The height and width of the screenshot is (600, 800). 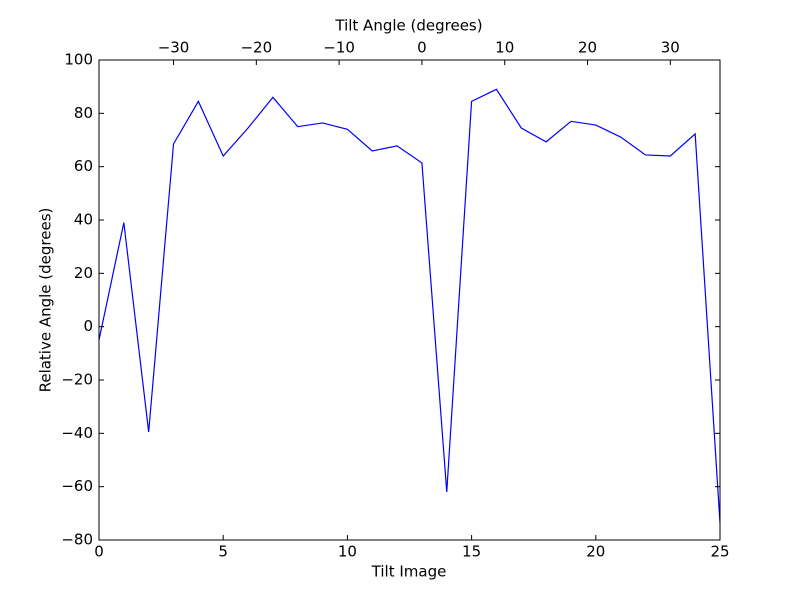 What do you see at coordinates (670, 48) in the screenshot?
I see `x2-tick-label: 30` at bounding box center [670, 48].